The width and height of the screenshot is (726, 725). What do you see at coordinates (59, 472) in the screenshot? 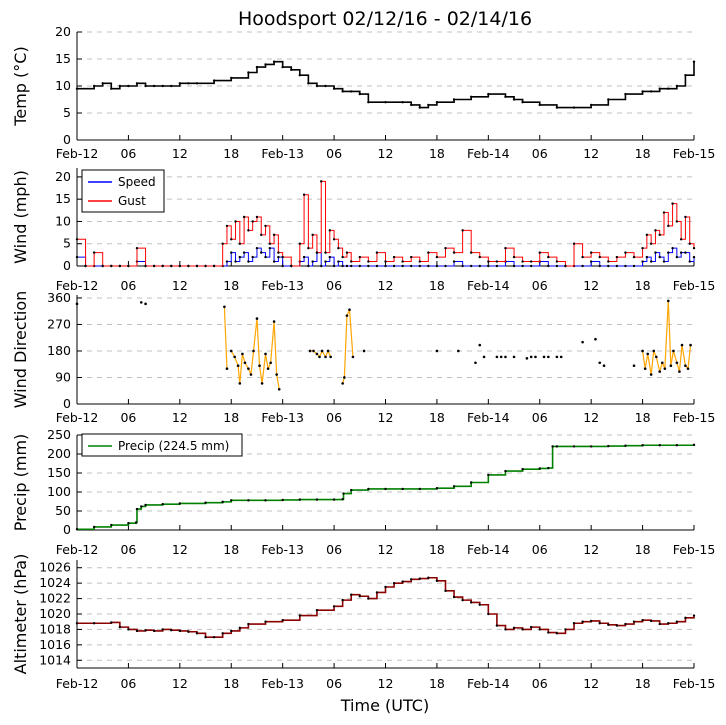
I see `y-tick-label: 150` at bounding box center [59, 472].